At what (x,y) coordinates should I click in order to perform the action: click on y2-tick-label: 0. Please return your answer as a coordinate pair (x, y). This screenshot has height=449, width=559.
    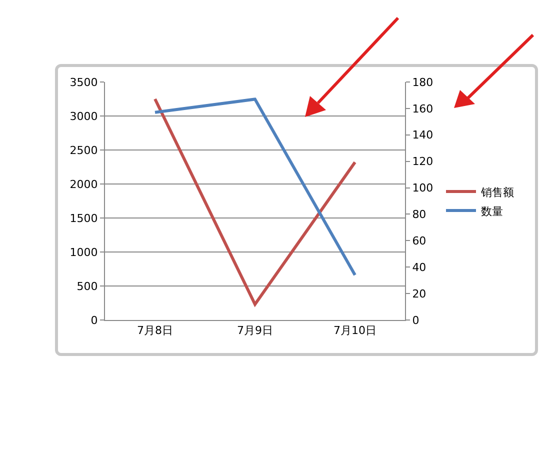
    Looking at the image, I should click on (416, 320).